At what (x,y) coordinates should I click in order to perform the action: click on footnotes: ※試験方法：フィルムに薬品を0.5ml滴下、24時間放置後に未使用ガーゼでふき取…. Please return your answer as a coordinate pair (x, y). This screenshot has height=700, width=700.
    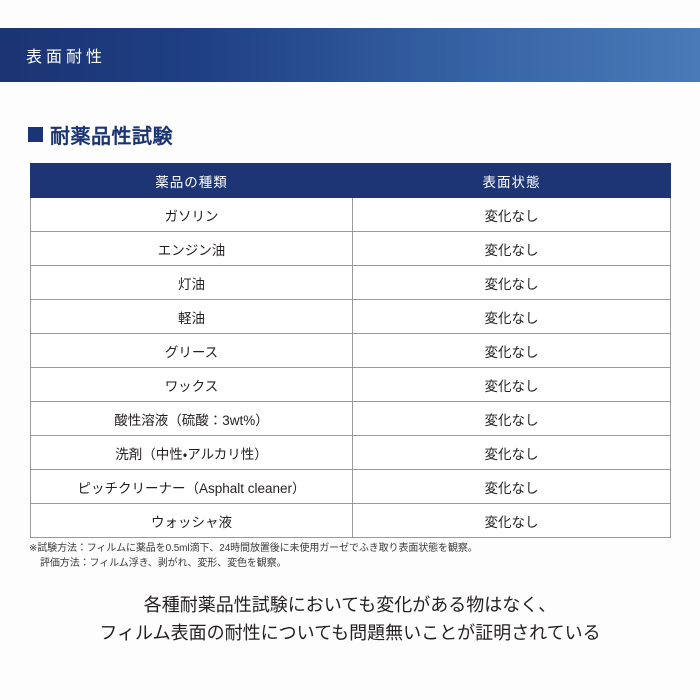
    Looking at the image, I should click on (253, 556).